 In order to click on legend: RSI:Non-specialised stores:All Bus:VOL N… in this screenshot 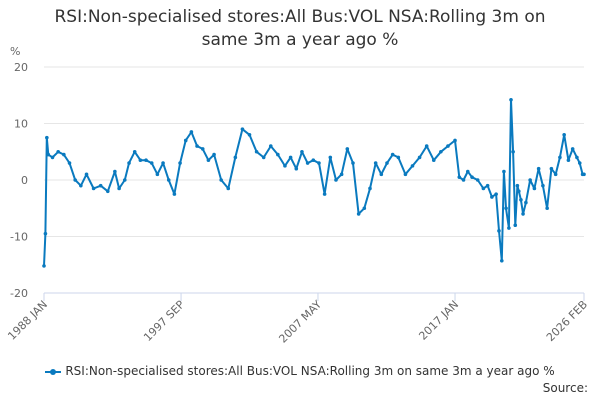, I will do `click(300, 371)`.